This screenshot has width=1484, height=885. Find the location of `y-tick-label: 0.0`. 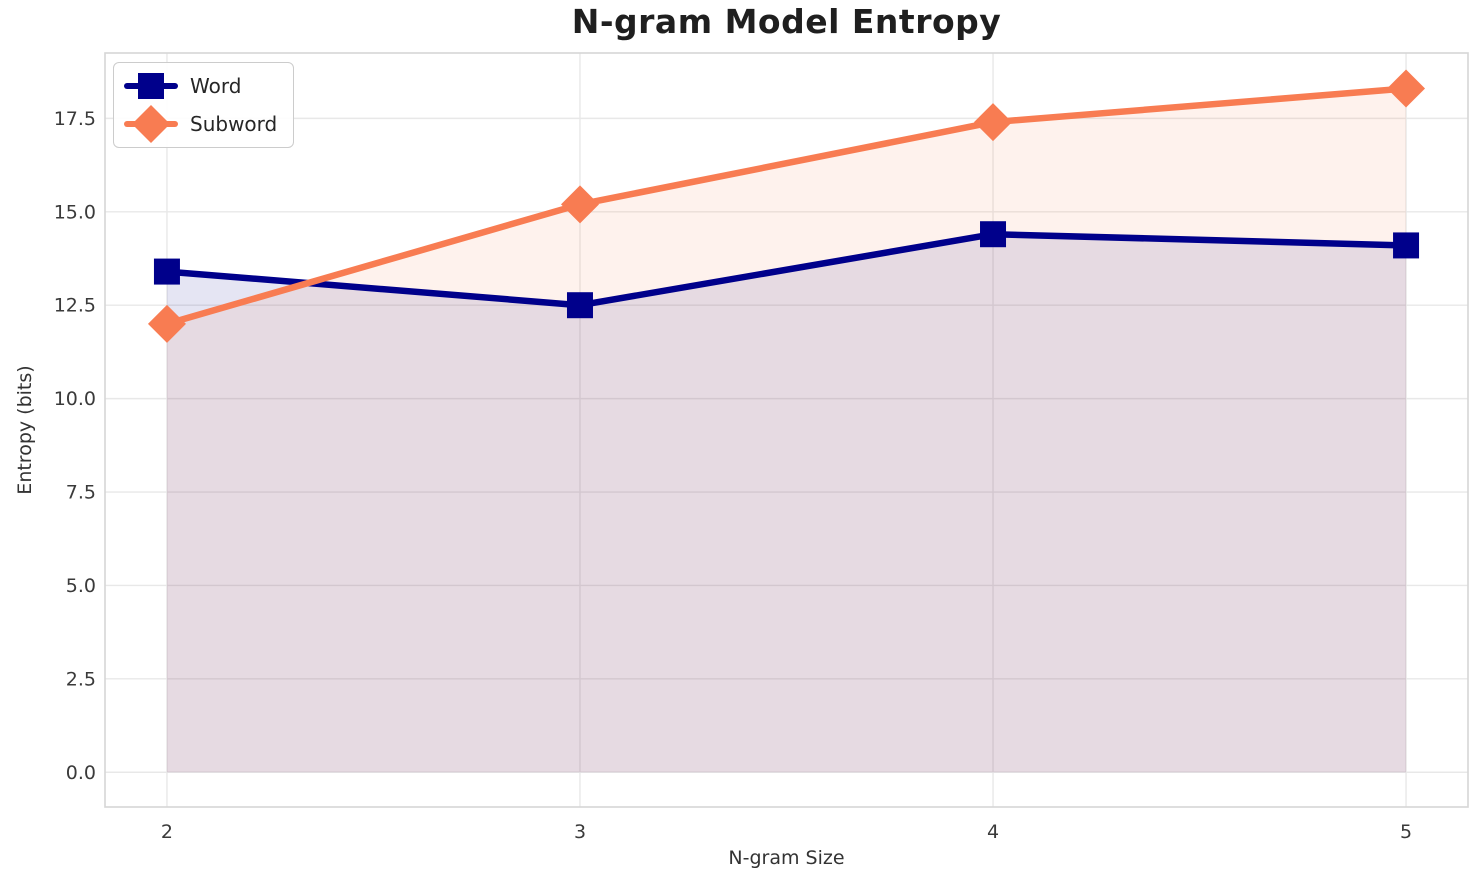

y-tick-label: 0.0 is located at coordinates (81, 773).